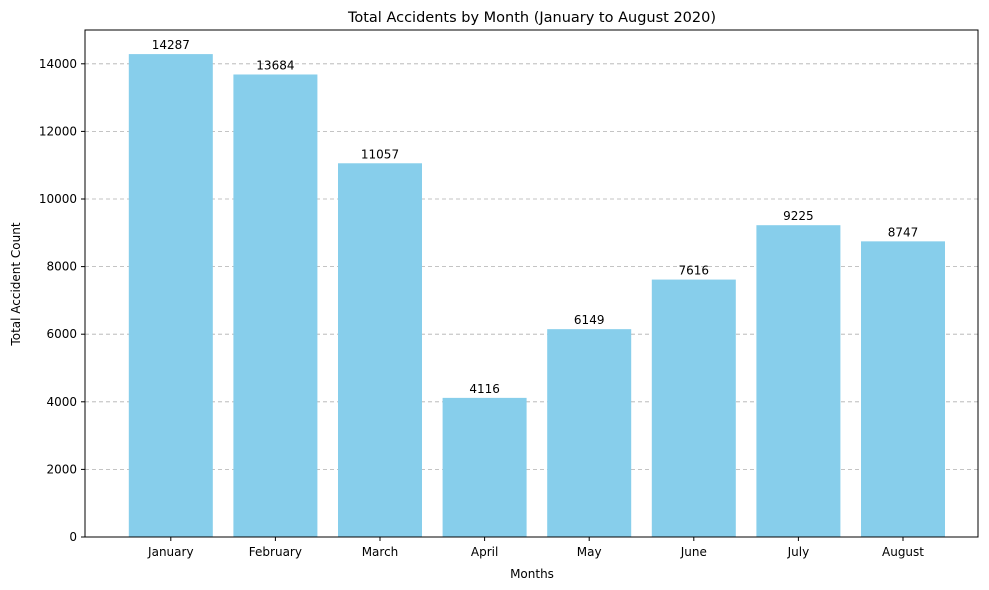 The image size is (989, 590). I want to click on y-tick-label: 14000, so click(58, 64).